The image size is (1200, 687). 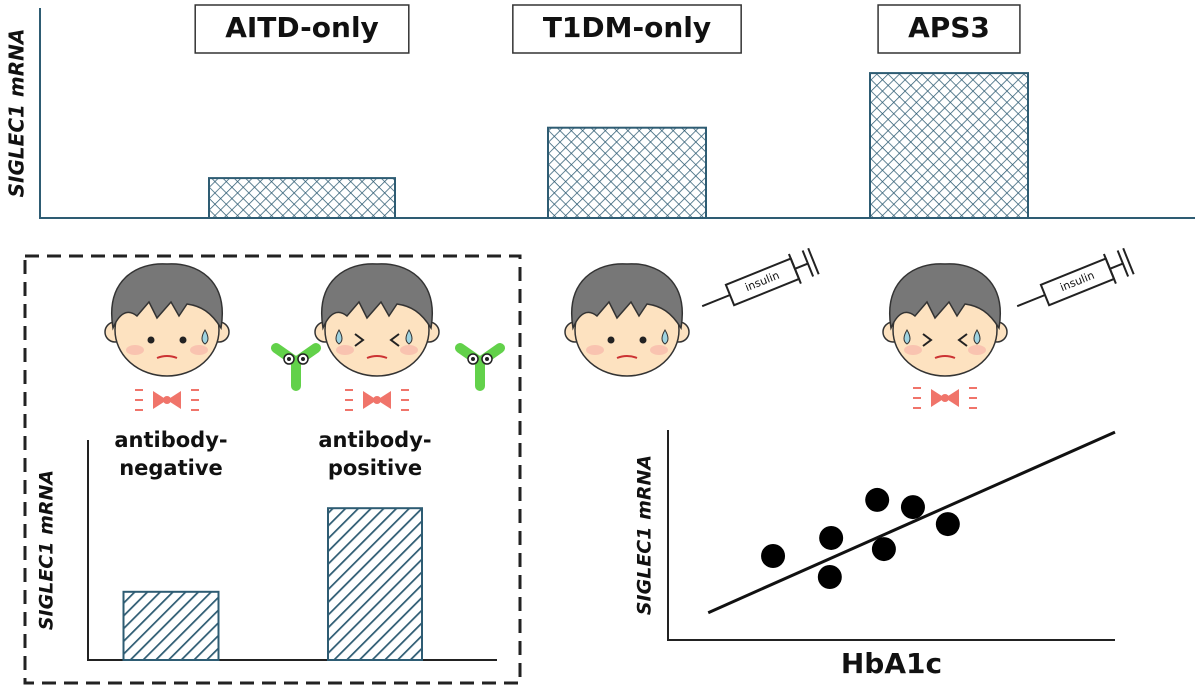 I want to click on category-label: T1DM-only, so click(x=627, y=27).